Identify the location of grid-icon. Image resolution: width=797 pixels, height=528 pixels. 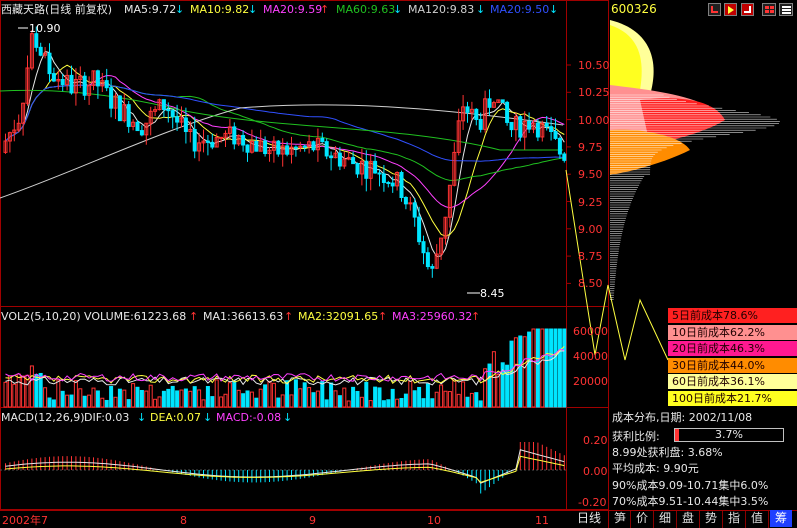
(769, 9).